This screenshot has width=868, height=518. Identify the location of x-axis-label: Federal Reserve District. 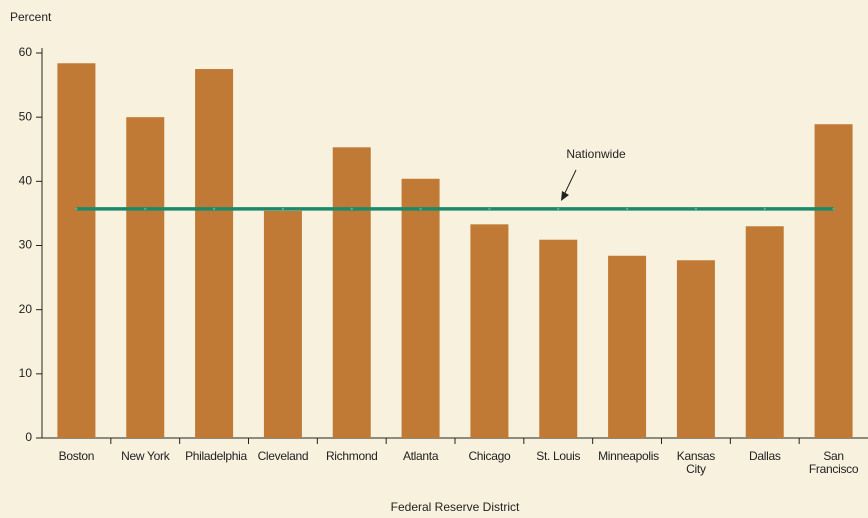
(455, 507).